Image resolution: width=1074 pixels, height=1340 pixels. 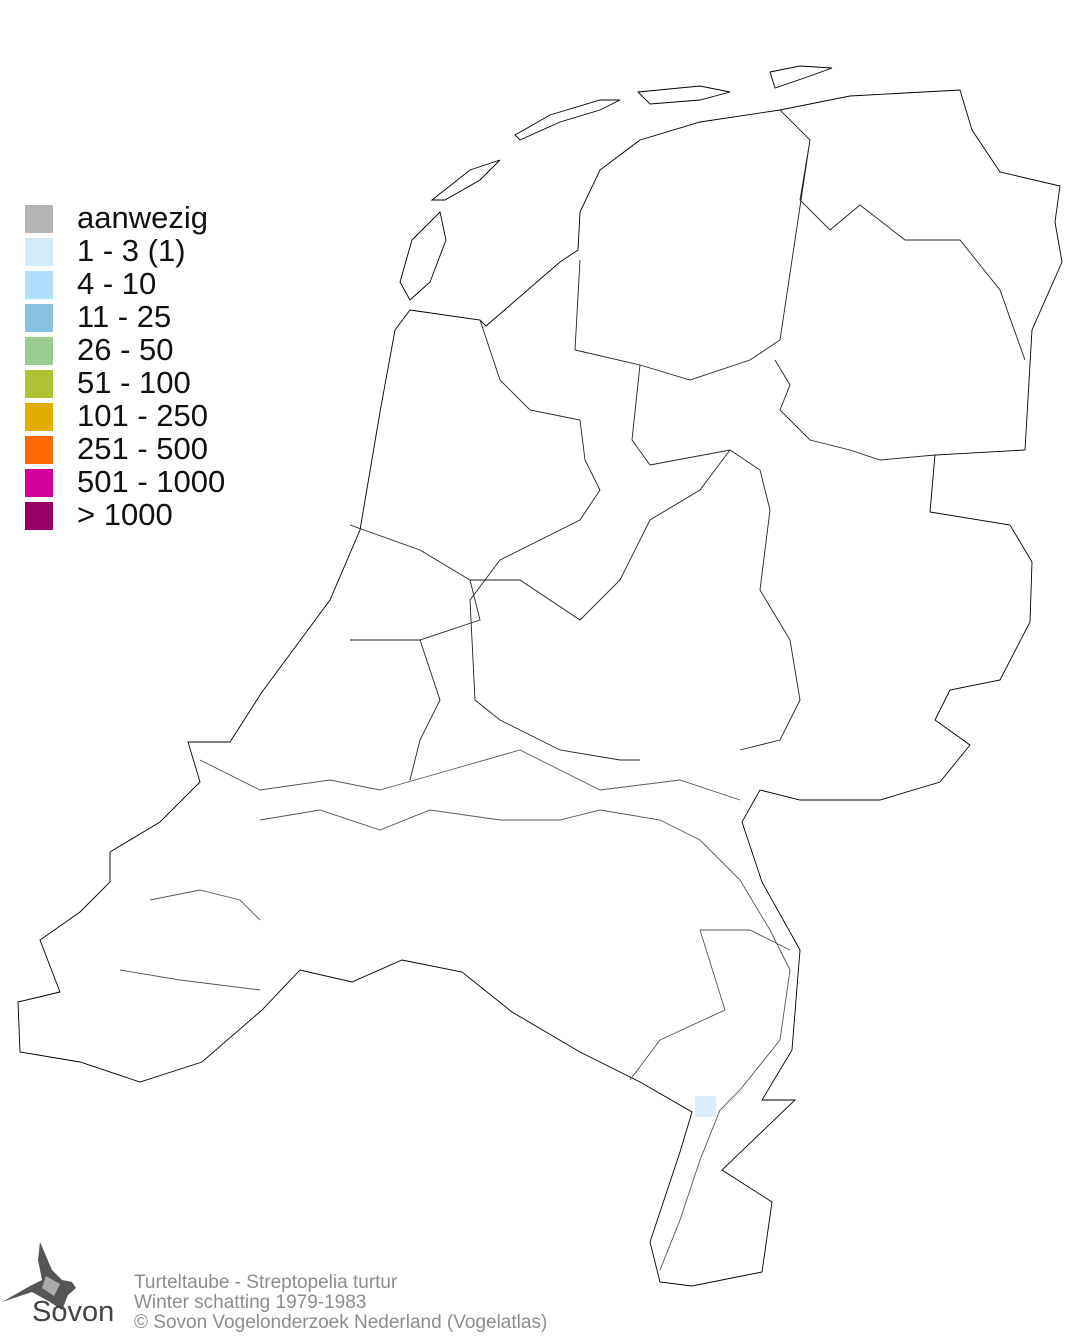 I want to click on species-name: Turteltaube - Streptopelia turtur, so click(x=266, y=1282).